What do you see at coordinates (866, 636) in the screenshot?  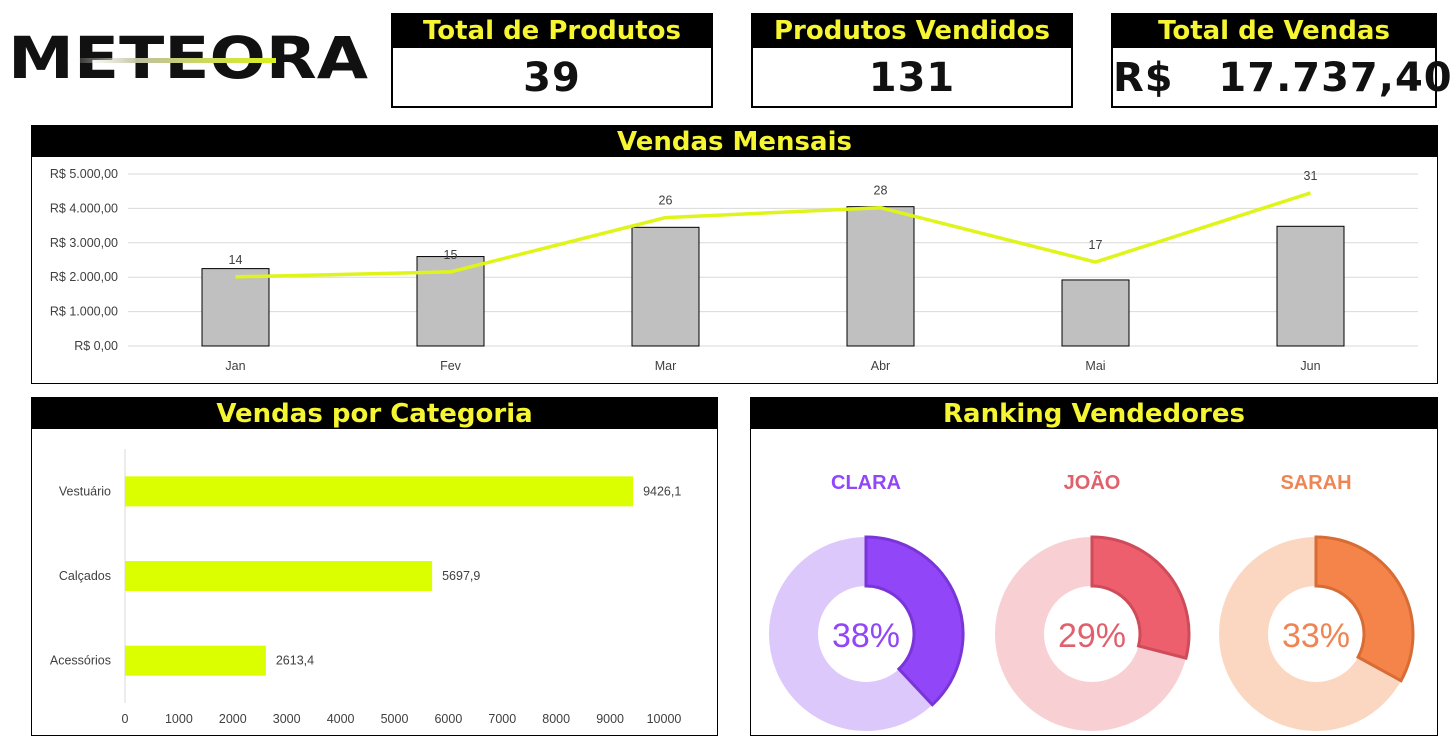 I see `percent-label: 38%` at bounding box center [866, 636].